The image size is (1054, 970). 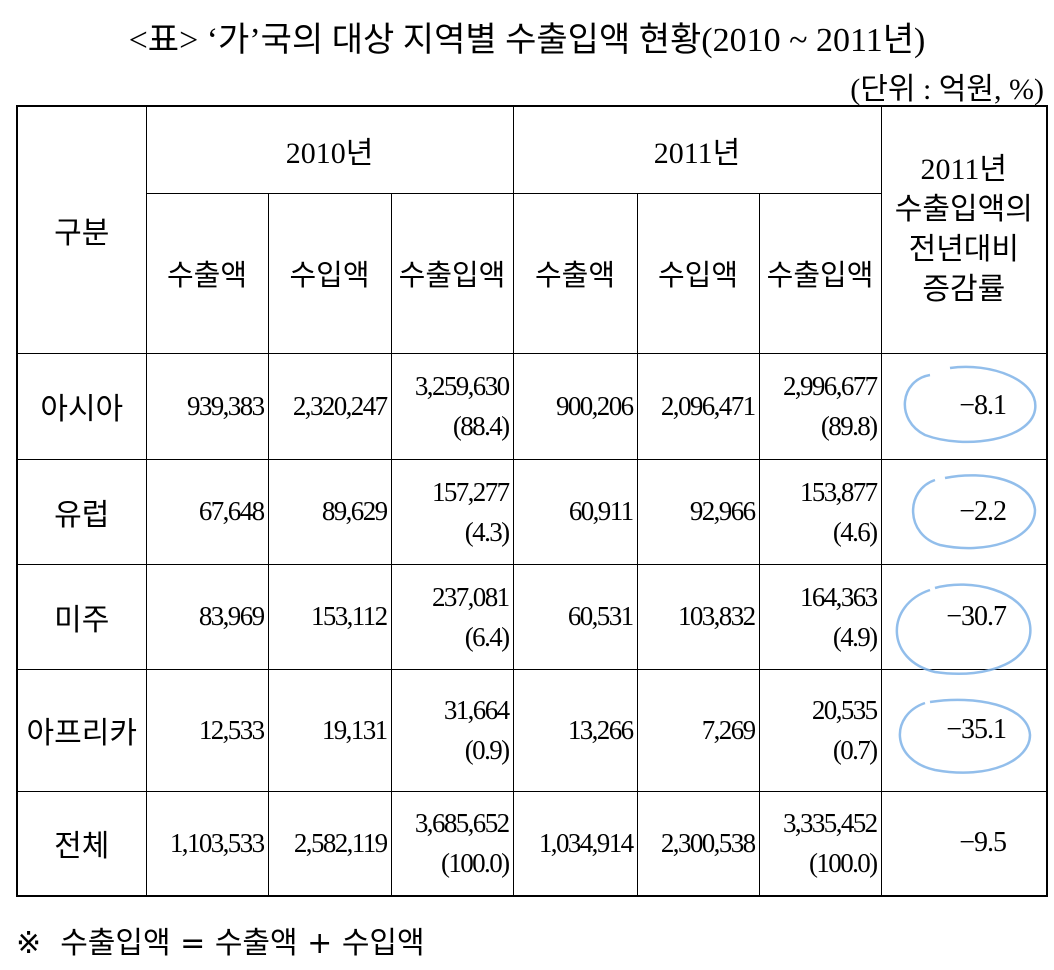 I want to click on cell-share: (88.4), so click(x=481, y=426).